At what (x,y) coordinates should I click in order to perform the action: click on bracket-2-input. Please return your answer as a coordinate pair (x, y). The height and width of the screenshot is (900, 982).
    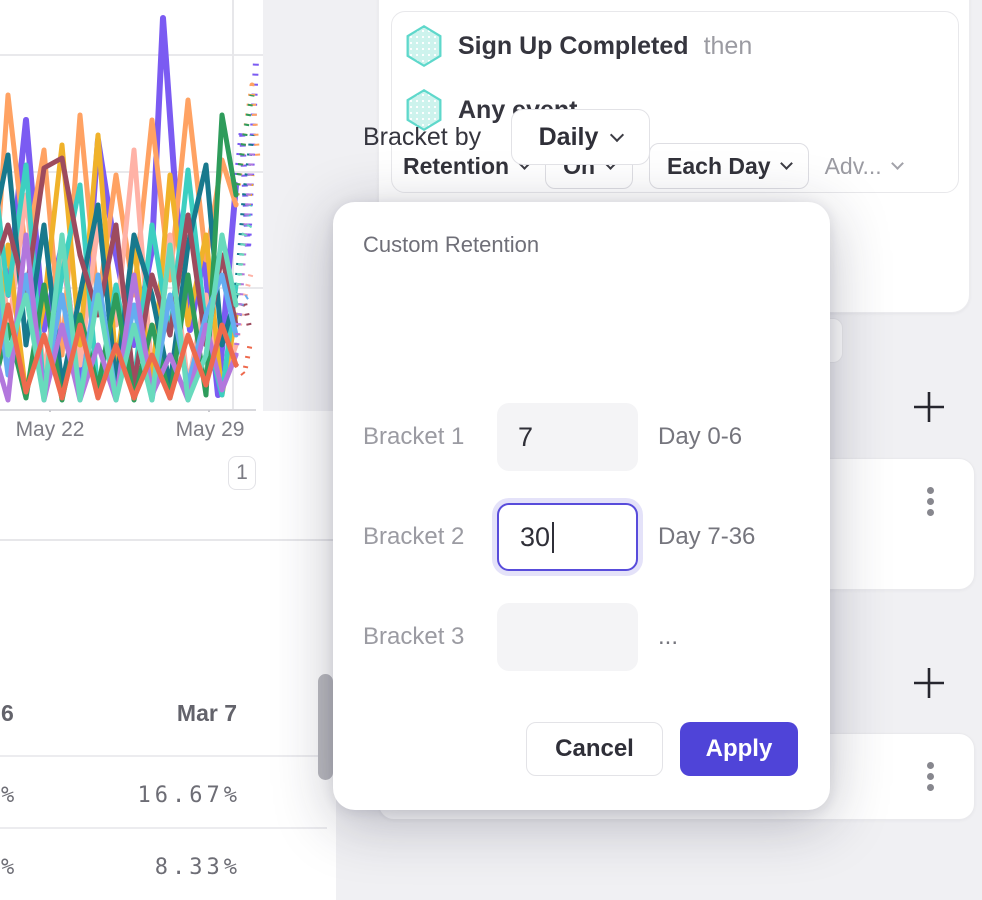
    Looking at the image, I should click on (567, 537).